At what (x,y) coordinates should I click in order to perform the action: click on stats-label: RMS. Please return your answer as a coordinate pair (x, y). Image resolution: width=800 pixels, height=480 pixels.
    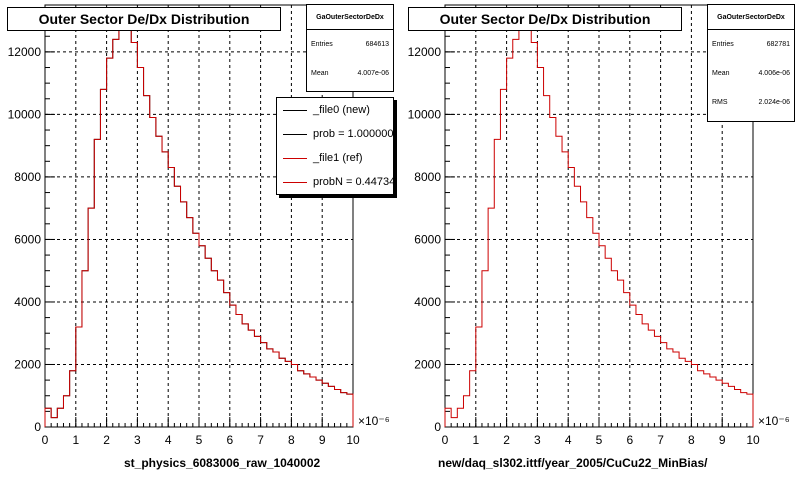
    Looking at the image, I should click on (720, 102).